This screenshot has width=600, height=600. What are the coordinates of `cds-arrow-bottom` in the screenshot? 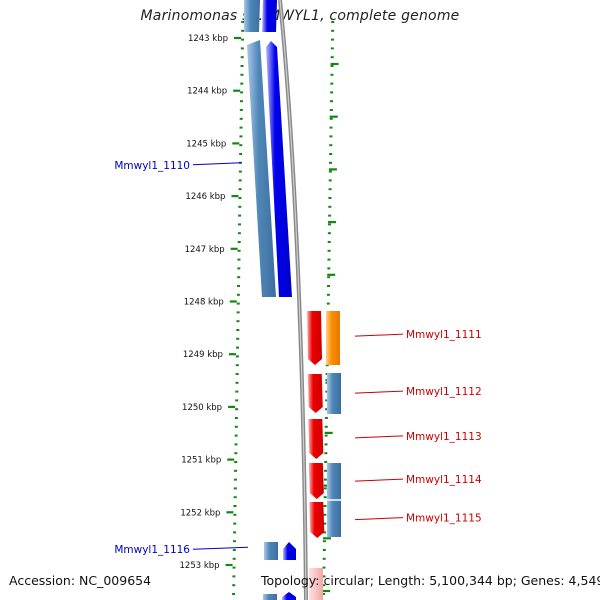 It's located at (289, 596).